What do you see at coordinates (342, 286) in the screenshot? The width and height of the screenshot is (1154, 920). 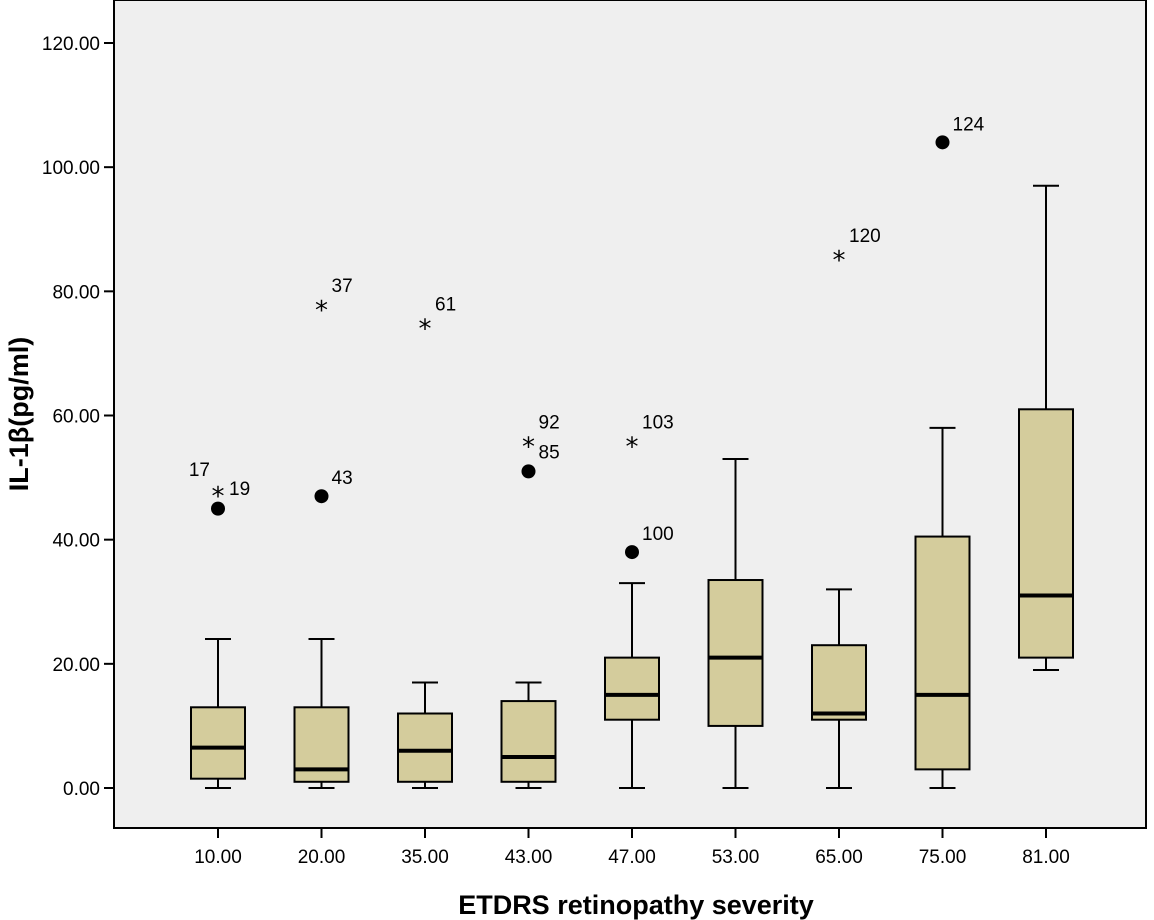 I see `outlier-label: 37` at bounding box center [342, 286].